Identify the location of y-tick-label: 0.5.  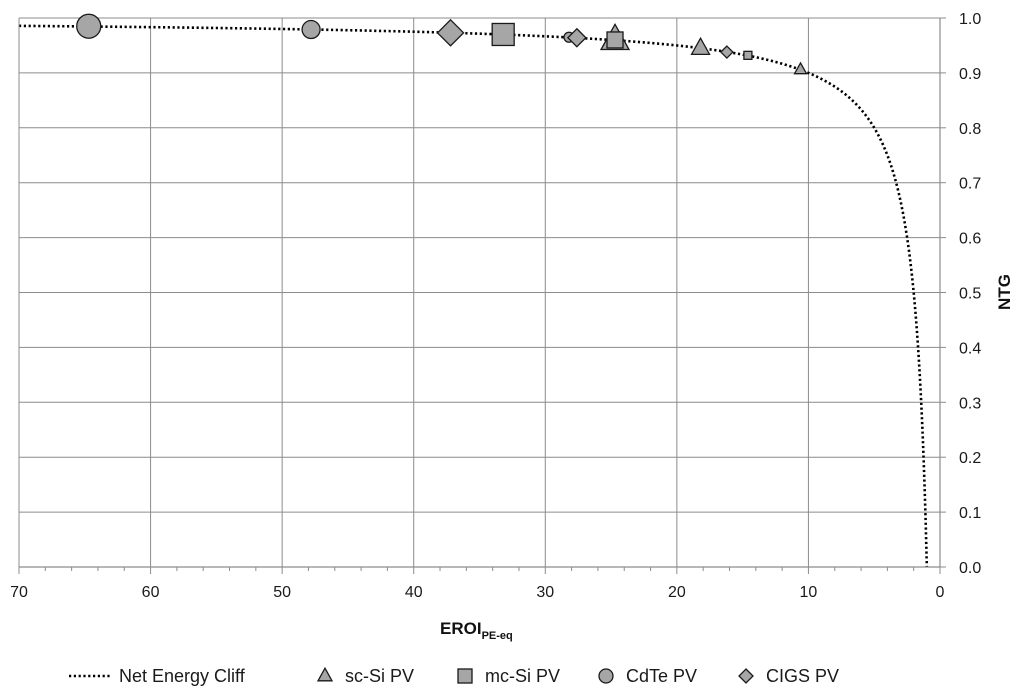
(970, 294).